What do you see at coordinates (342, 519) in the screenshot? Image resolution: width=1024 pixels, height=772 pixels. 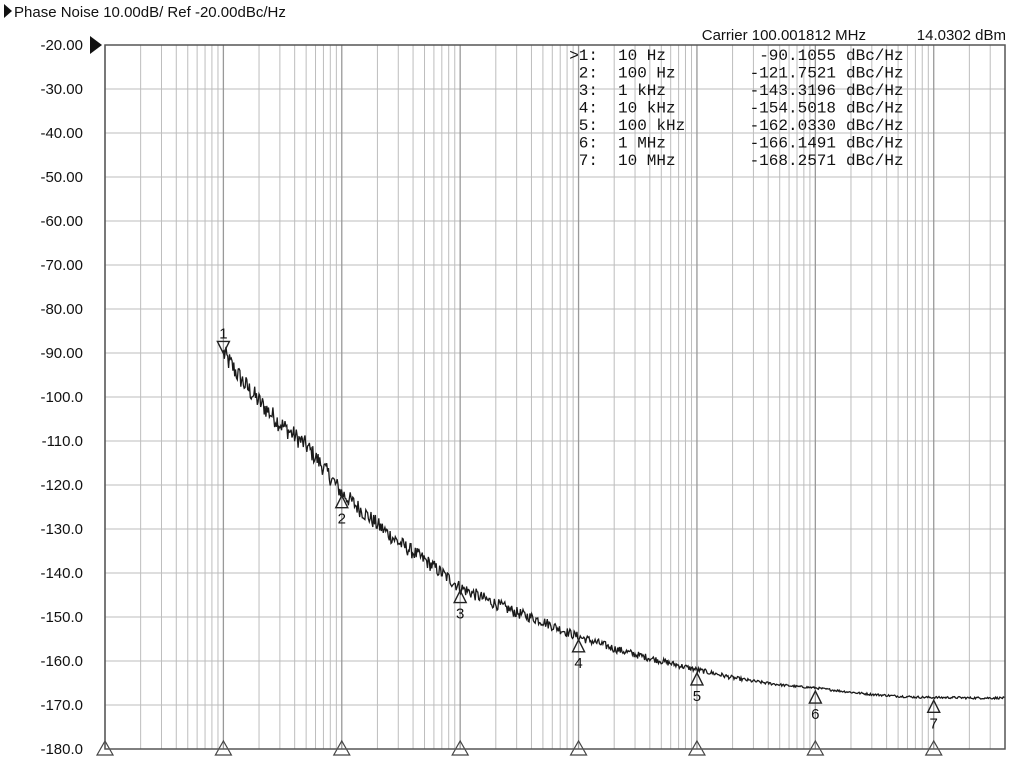 I see `marker-2-label: 2` at bounding box center [342, 519].